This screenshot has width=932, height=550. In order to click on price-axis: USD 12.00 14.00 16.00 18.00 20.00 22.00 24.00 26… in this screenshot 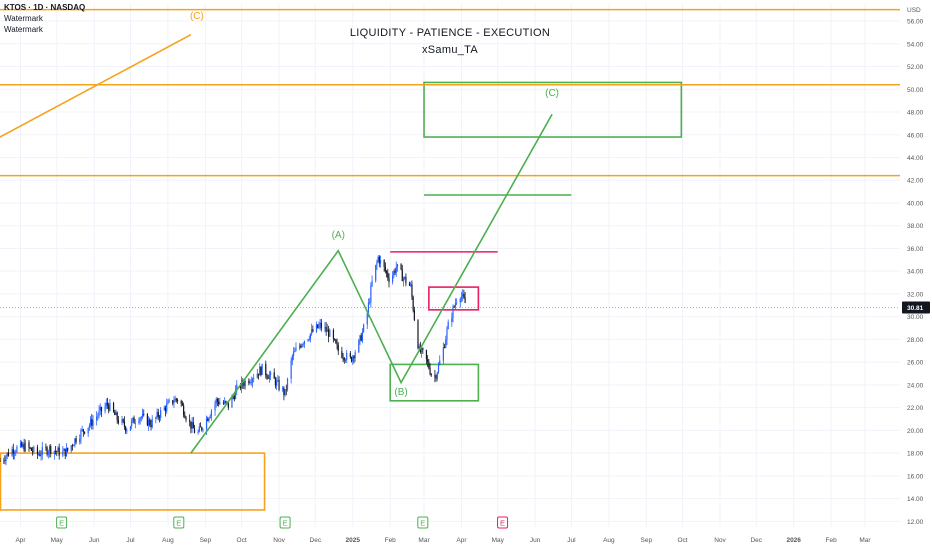, I will do `click(916, 266)`.